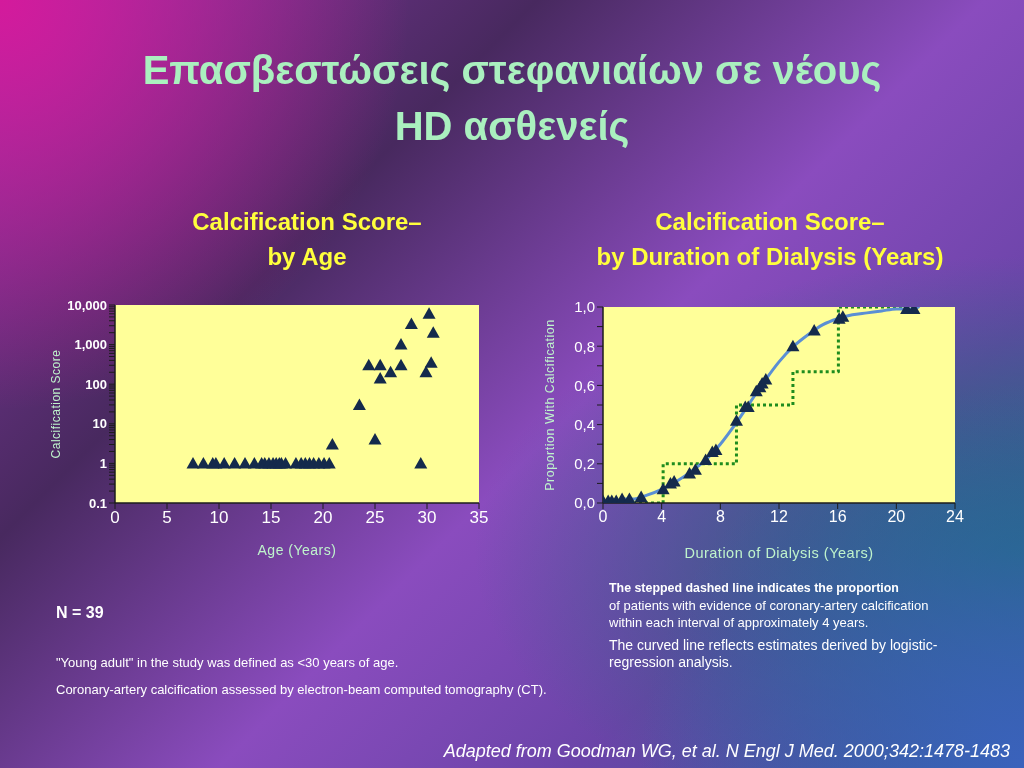  I want to click on text: "Young adult" in the study was defined as <30 years of age., so click(227, 662).